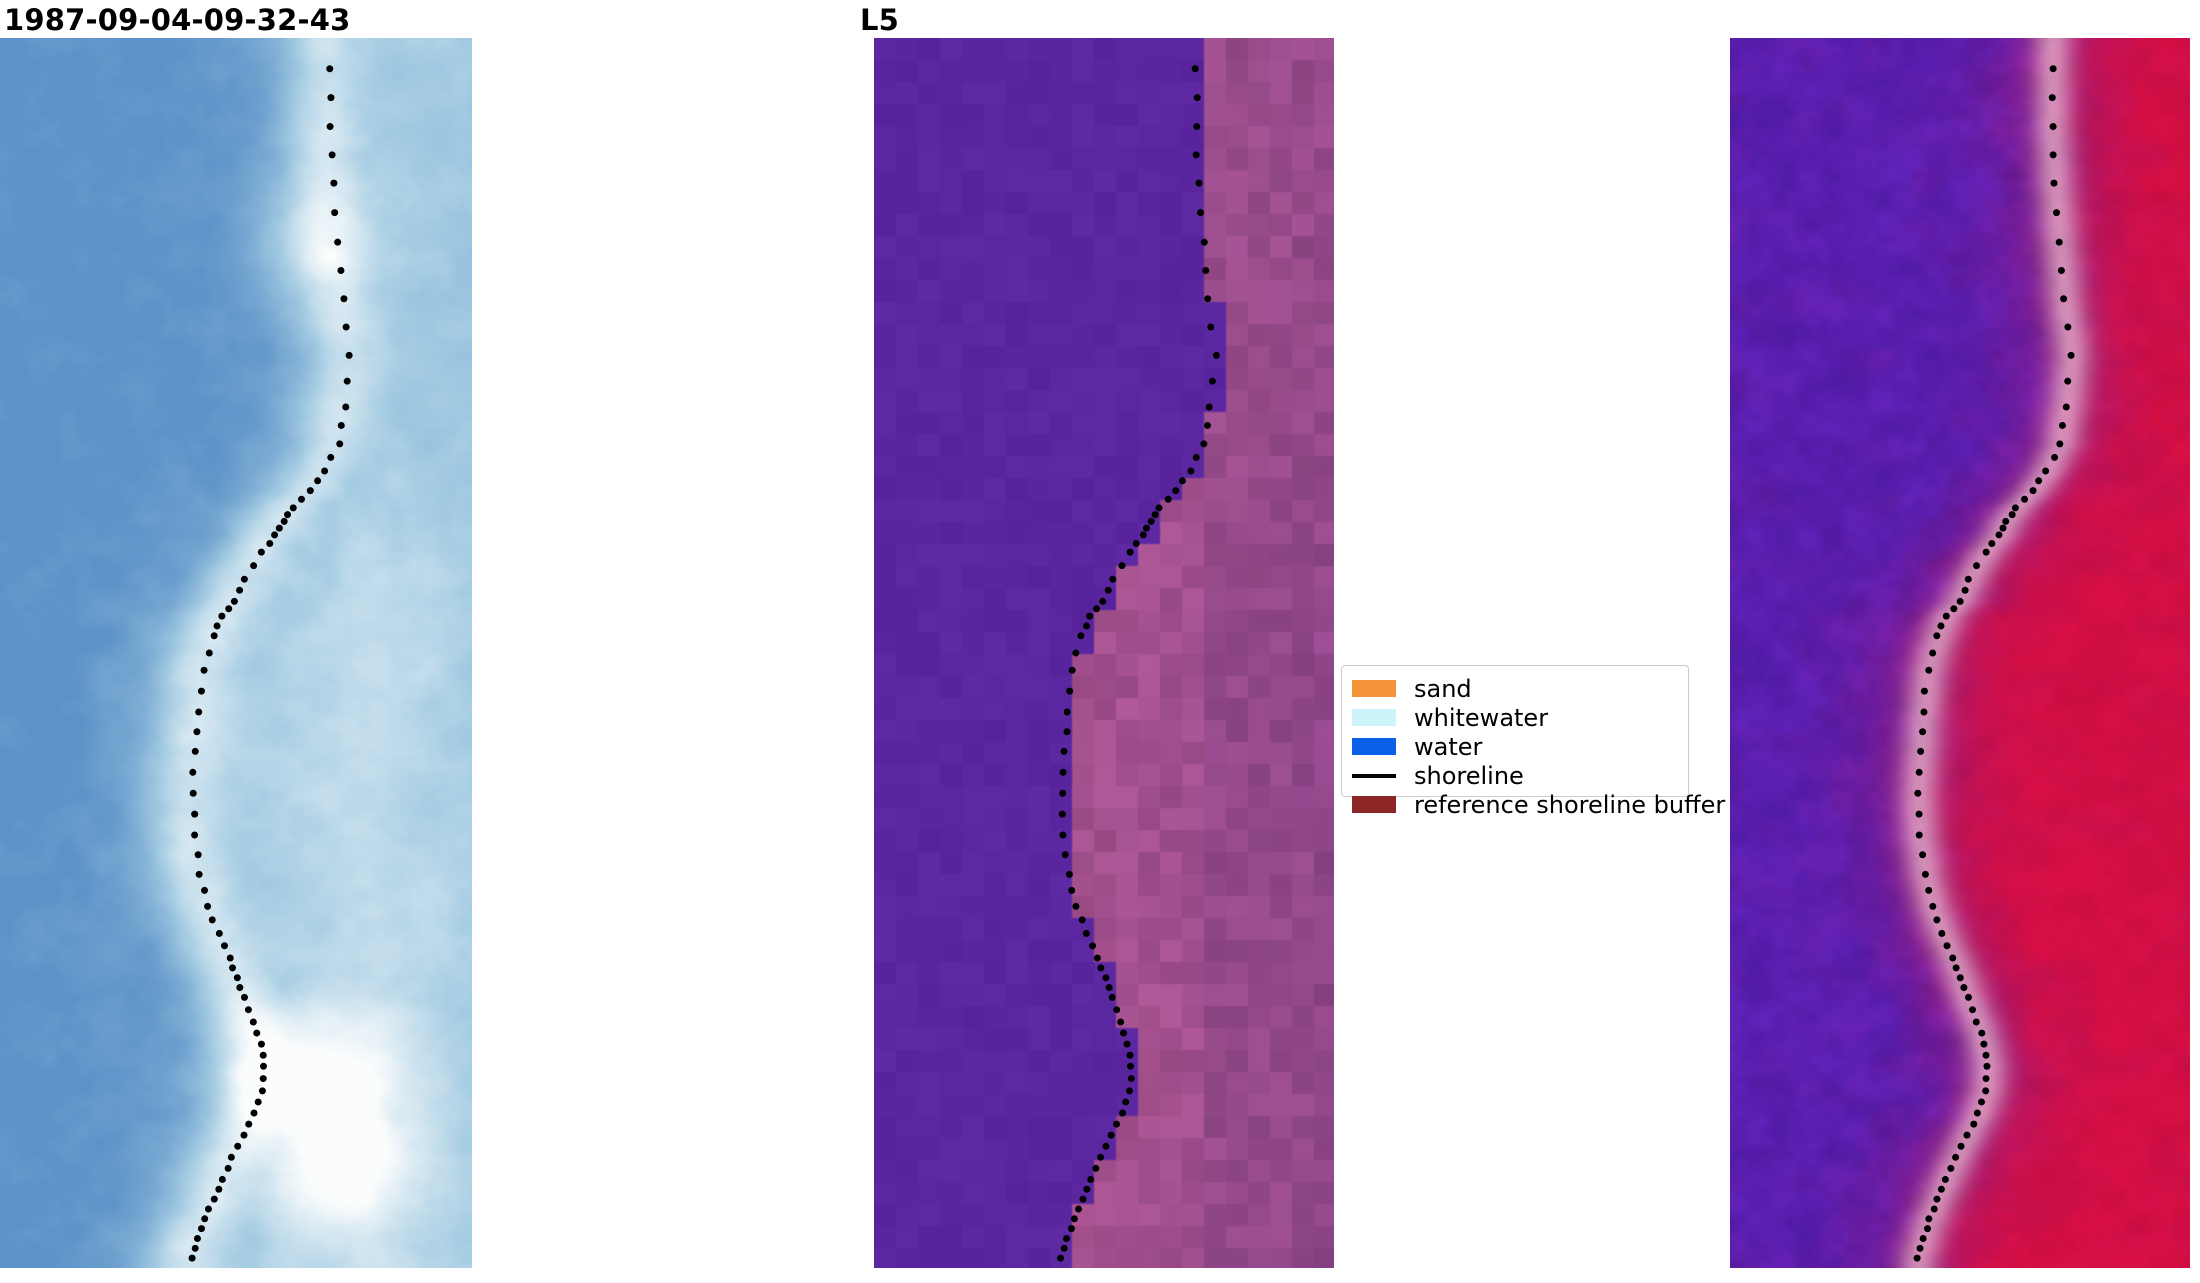 This screenshot has width=2200, height=1283. I want to click on legend-label-water: water, so click(1448, 746).